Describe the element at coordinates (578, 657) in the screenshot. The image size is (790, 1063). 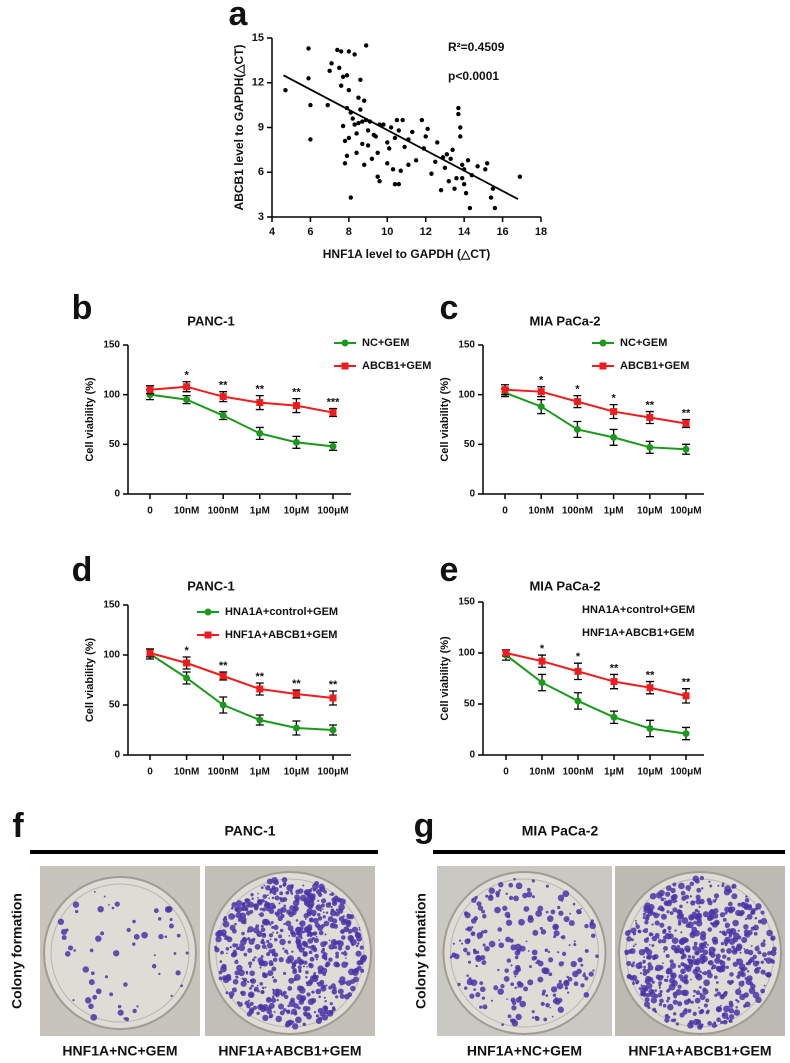
I see `significance: *` at that location.